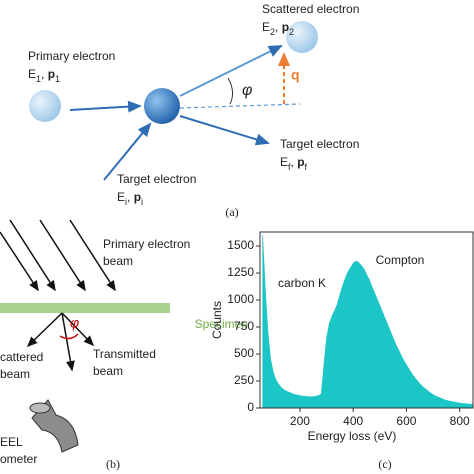  Describe the element at coordinates (85, 308) in the screenshot. I see `specimen` at that location.